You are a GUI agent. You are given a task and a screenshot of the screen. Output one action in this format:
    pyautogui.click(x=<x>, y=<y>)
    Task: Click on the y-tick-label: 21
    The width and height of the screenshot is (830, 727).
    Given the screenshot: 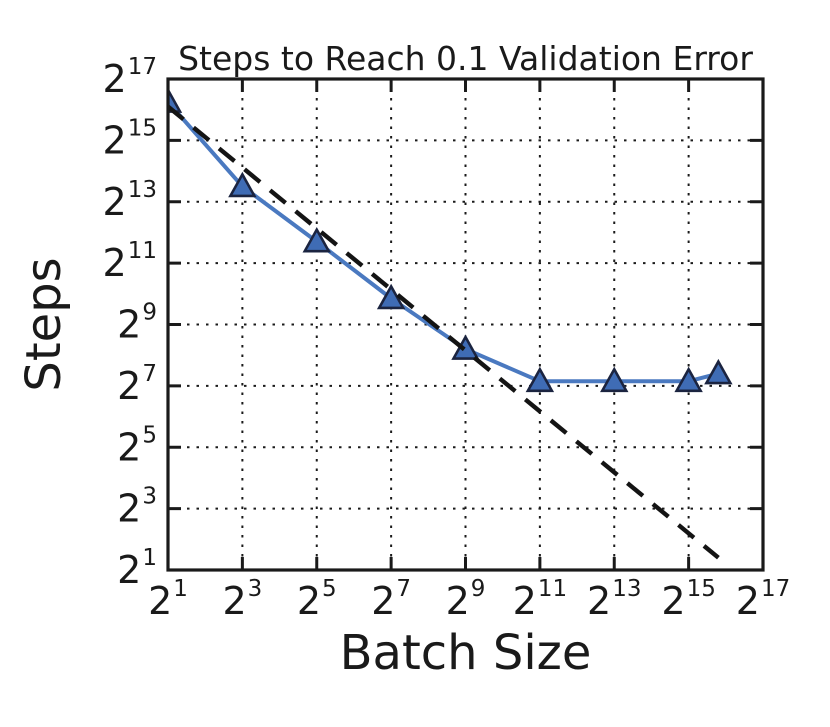 What is the action you would take?
    pyautogui.click(x=137, y=568)
    